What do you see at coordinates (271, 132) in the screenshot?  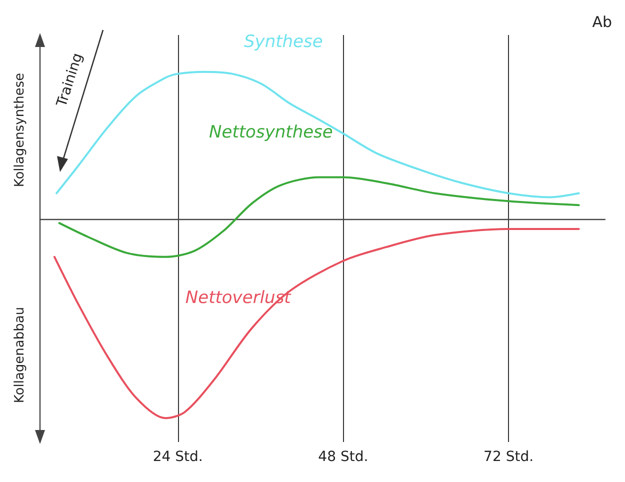 I see `text: Nettosynthese` at bounding box center [271, 132].